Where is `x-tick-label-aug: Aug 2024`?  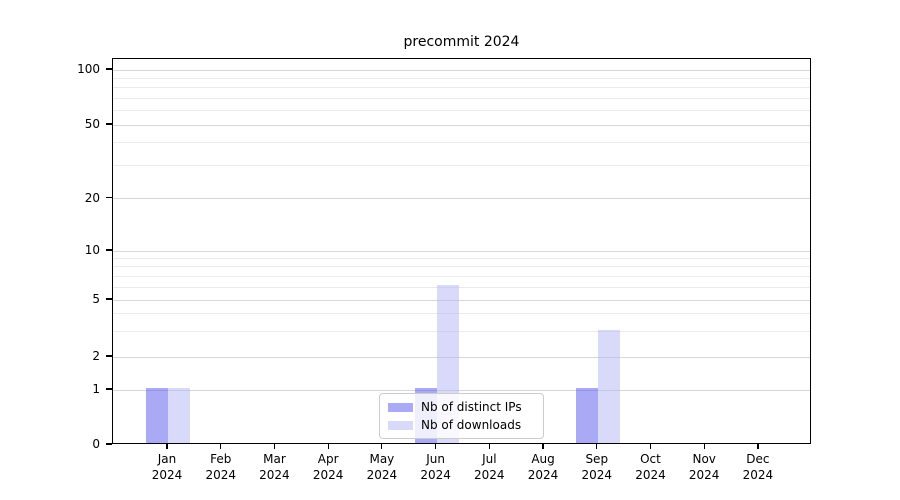 x-tick-label-aug: Aug 2024 is located at coordinates (543, 467).